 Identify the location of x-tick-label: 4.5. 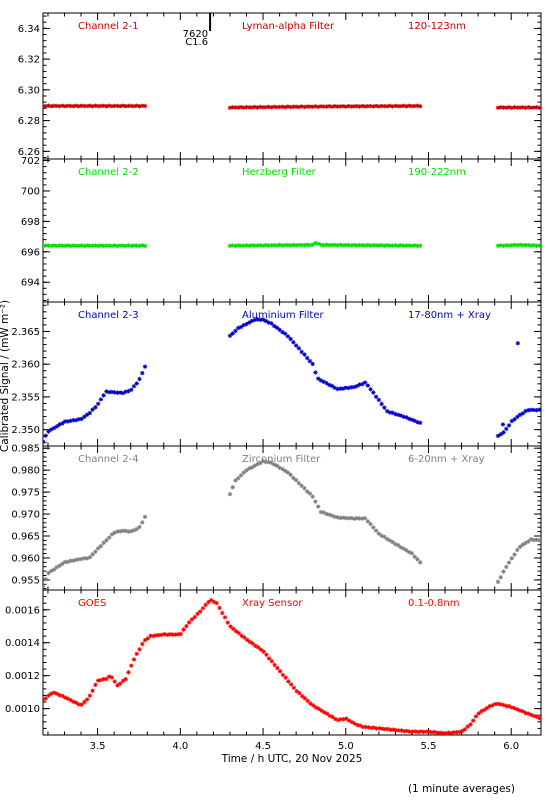
(263, 746).